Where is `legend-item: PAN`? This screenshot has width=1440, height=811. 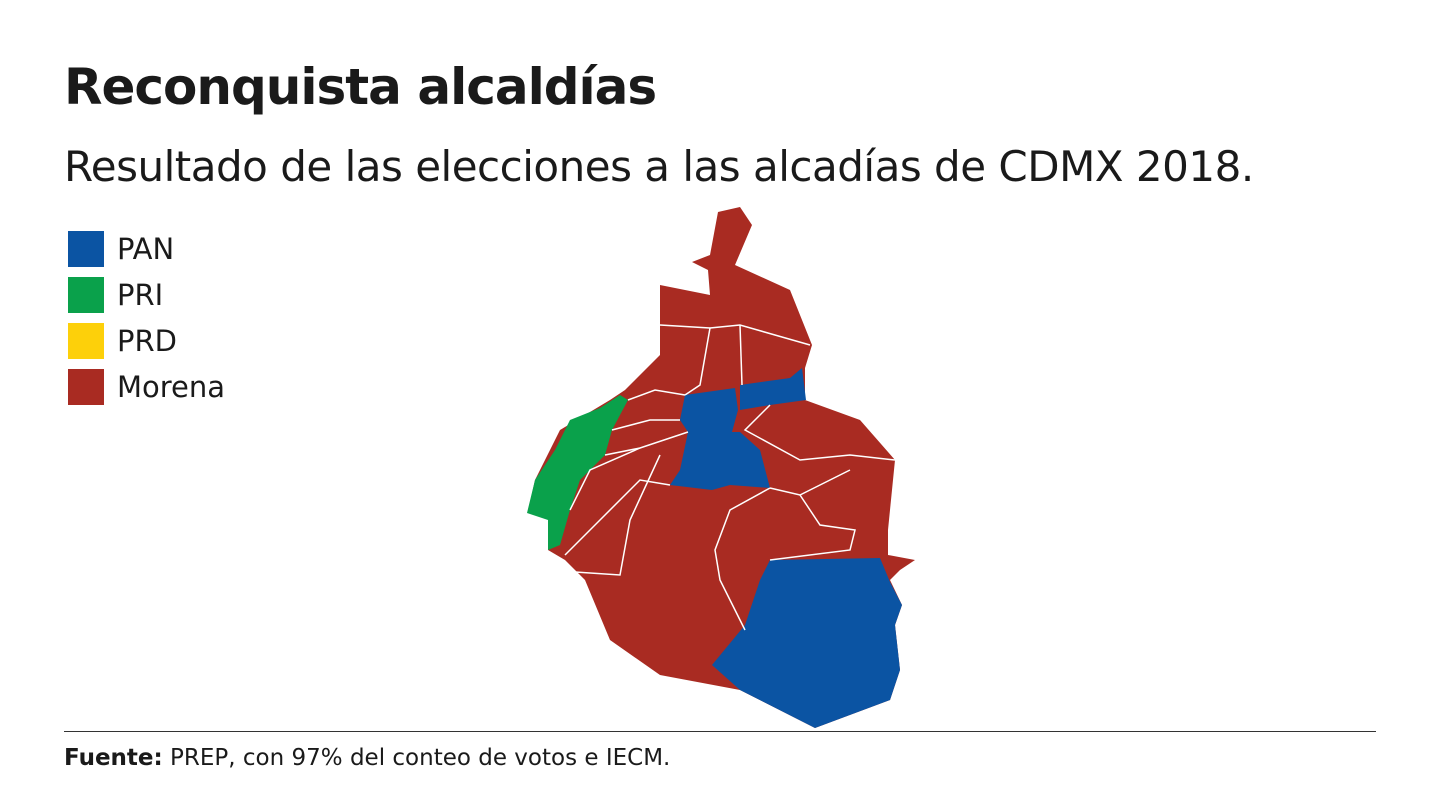 legend-item: PAN is located at coordinates (146, 249).